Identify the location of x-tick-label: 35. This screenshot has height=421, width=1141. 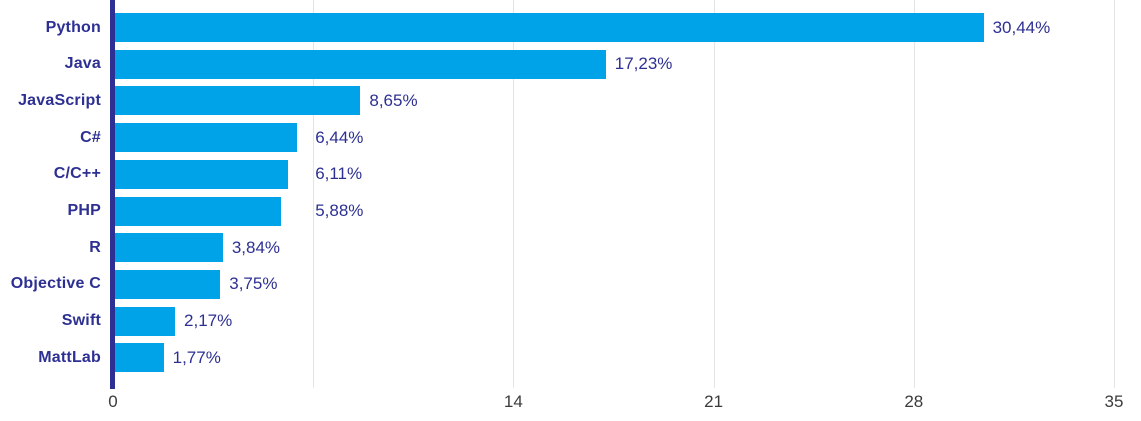
(1114, 401).